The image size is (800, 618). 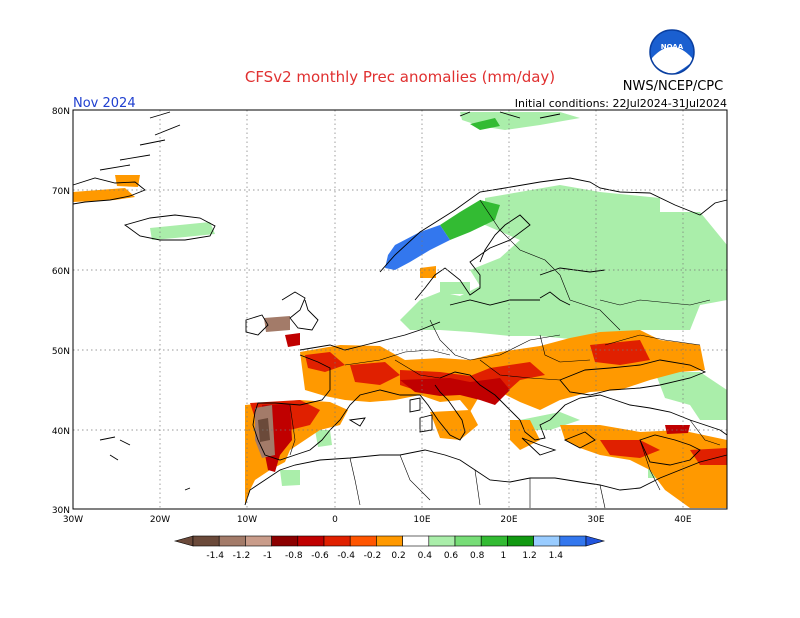 What do you see at coordinates (417, 247) in the screenshot?
I see `very-wet-regions` at bounding box center [417, 247].